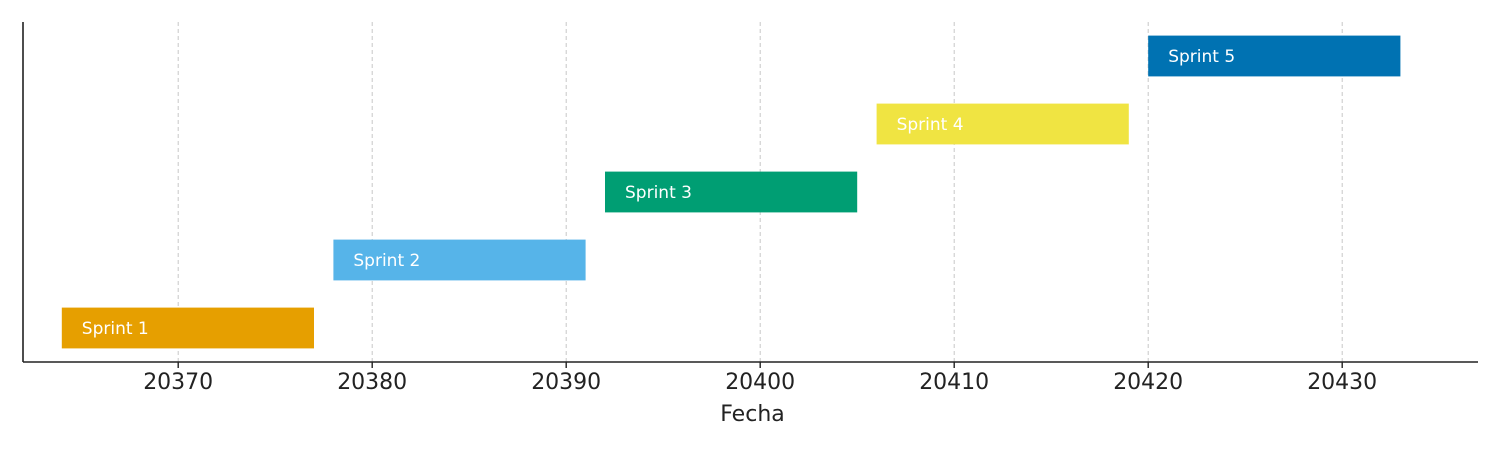  I want to click on x-tick-label: 20370, so click(178, 382).